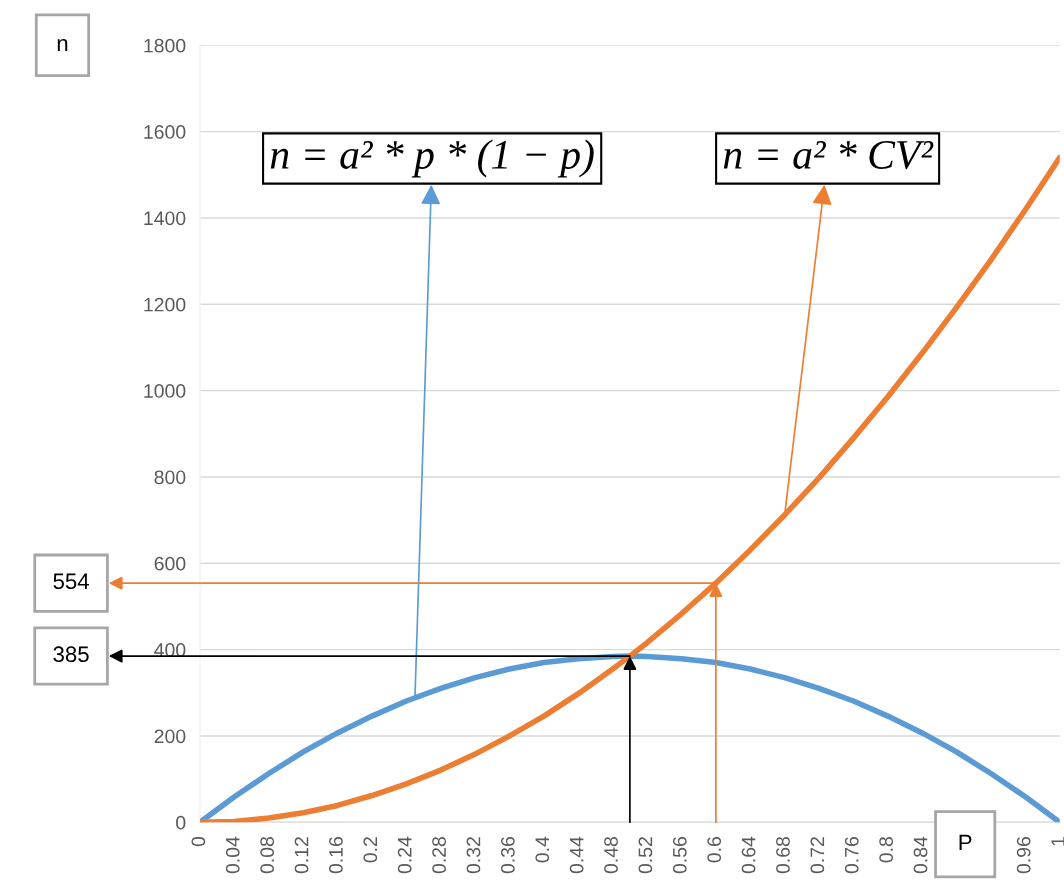 The width and height of the screenshot is (1064, 888). I want to click on y-tick-label: 1400, so click(165, 218).